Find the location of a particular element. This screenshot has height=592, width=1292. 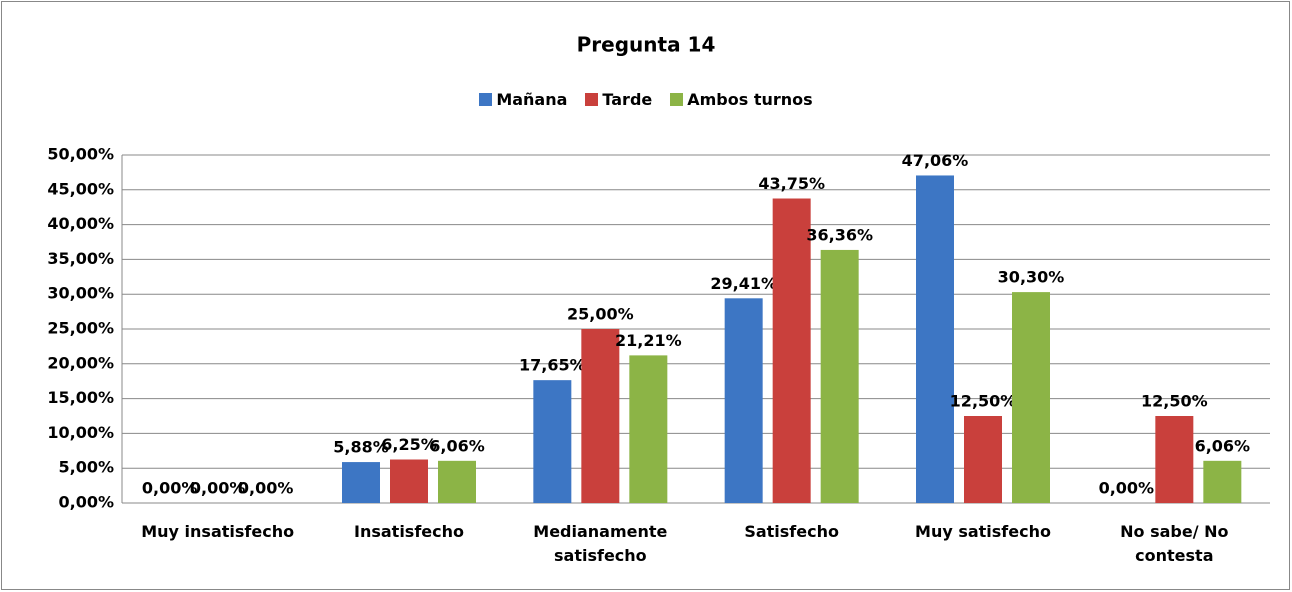

legend-item: Ambos turnos is located at coordinates (741, 99).